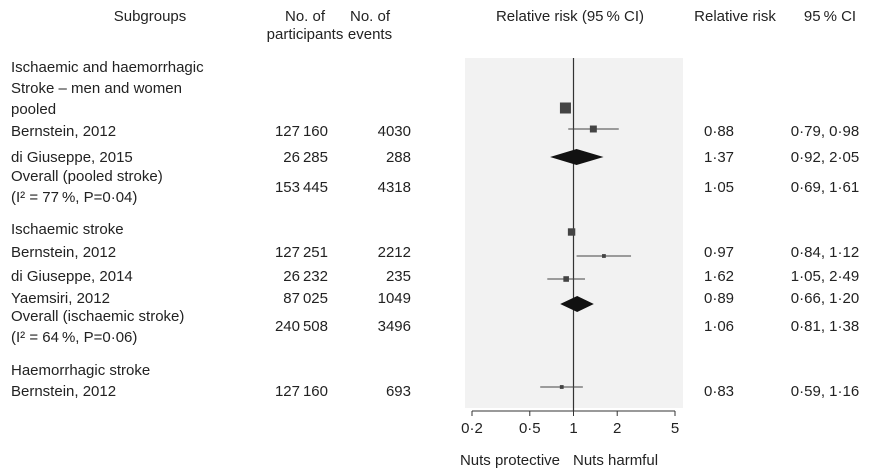  What do you see at coordinates (719, 131) in the screenshot?
I see `rr-value: 0·88` at bounding box center [719, 131].